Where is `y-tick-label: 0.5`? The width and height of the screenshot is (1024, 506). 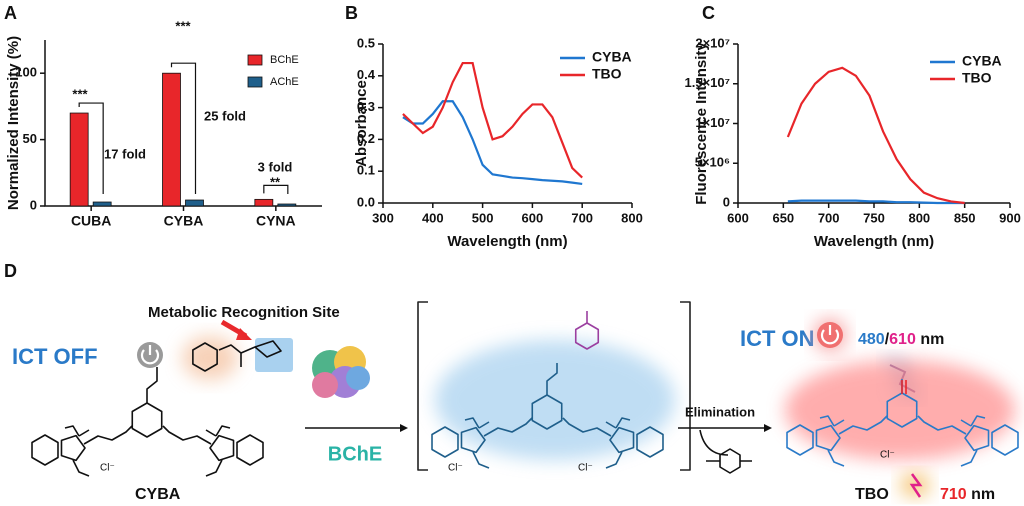 y-tick-label: 0.5 is located at coordinates (366, 42).